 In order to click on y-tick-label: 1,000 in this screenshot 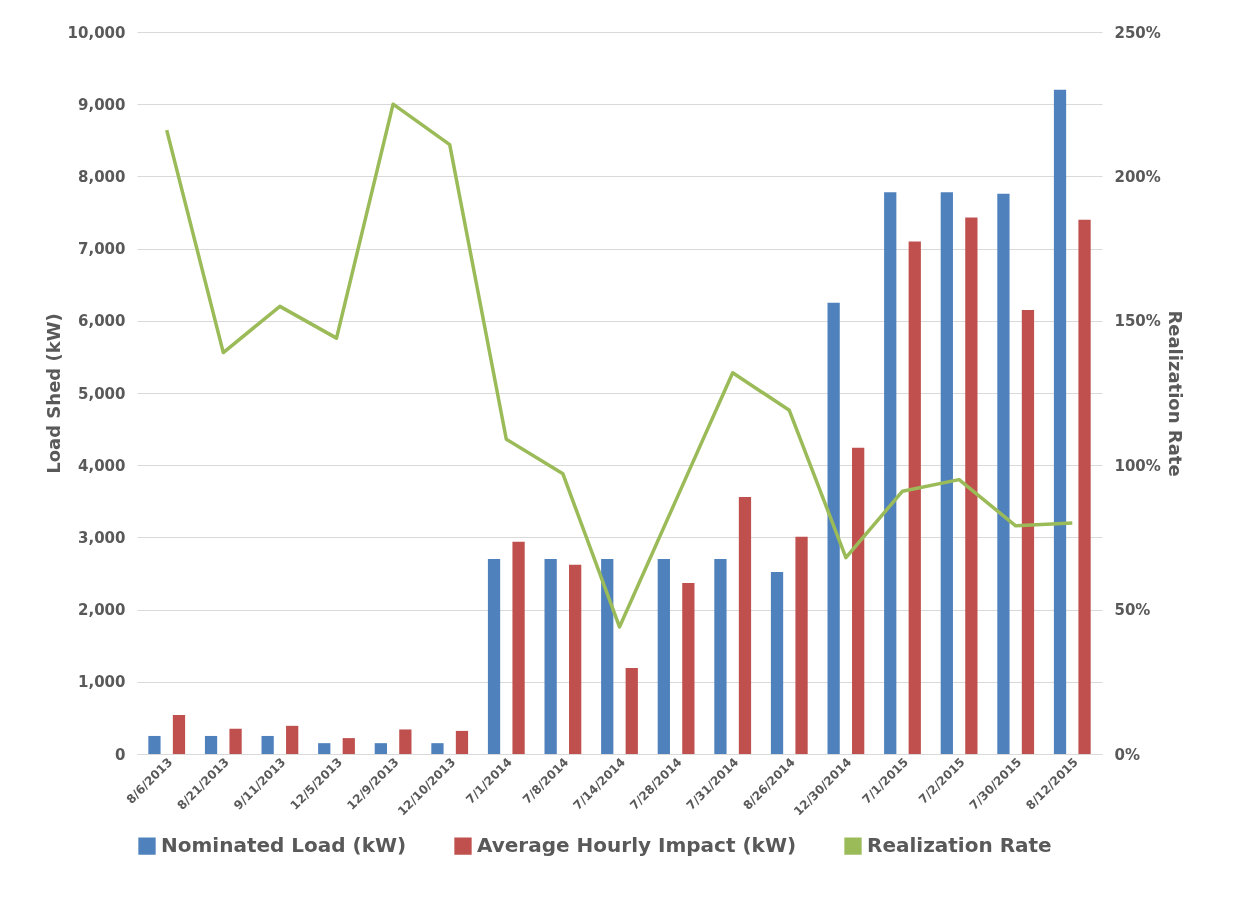, I will do `click(102, 682)`.